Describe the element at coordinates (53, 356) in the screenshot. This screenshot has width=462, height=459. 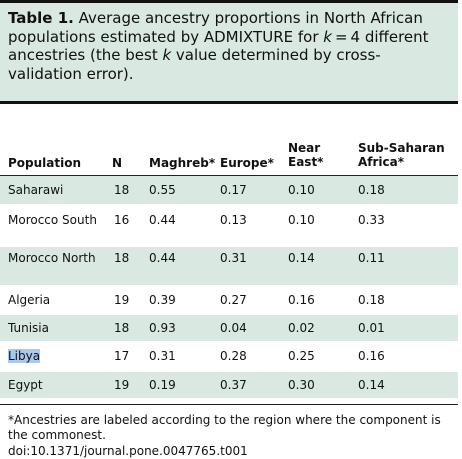
I see `cell-population: Libya` at that location.